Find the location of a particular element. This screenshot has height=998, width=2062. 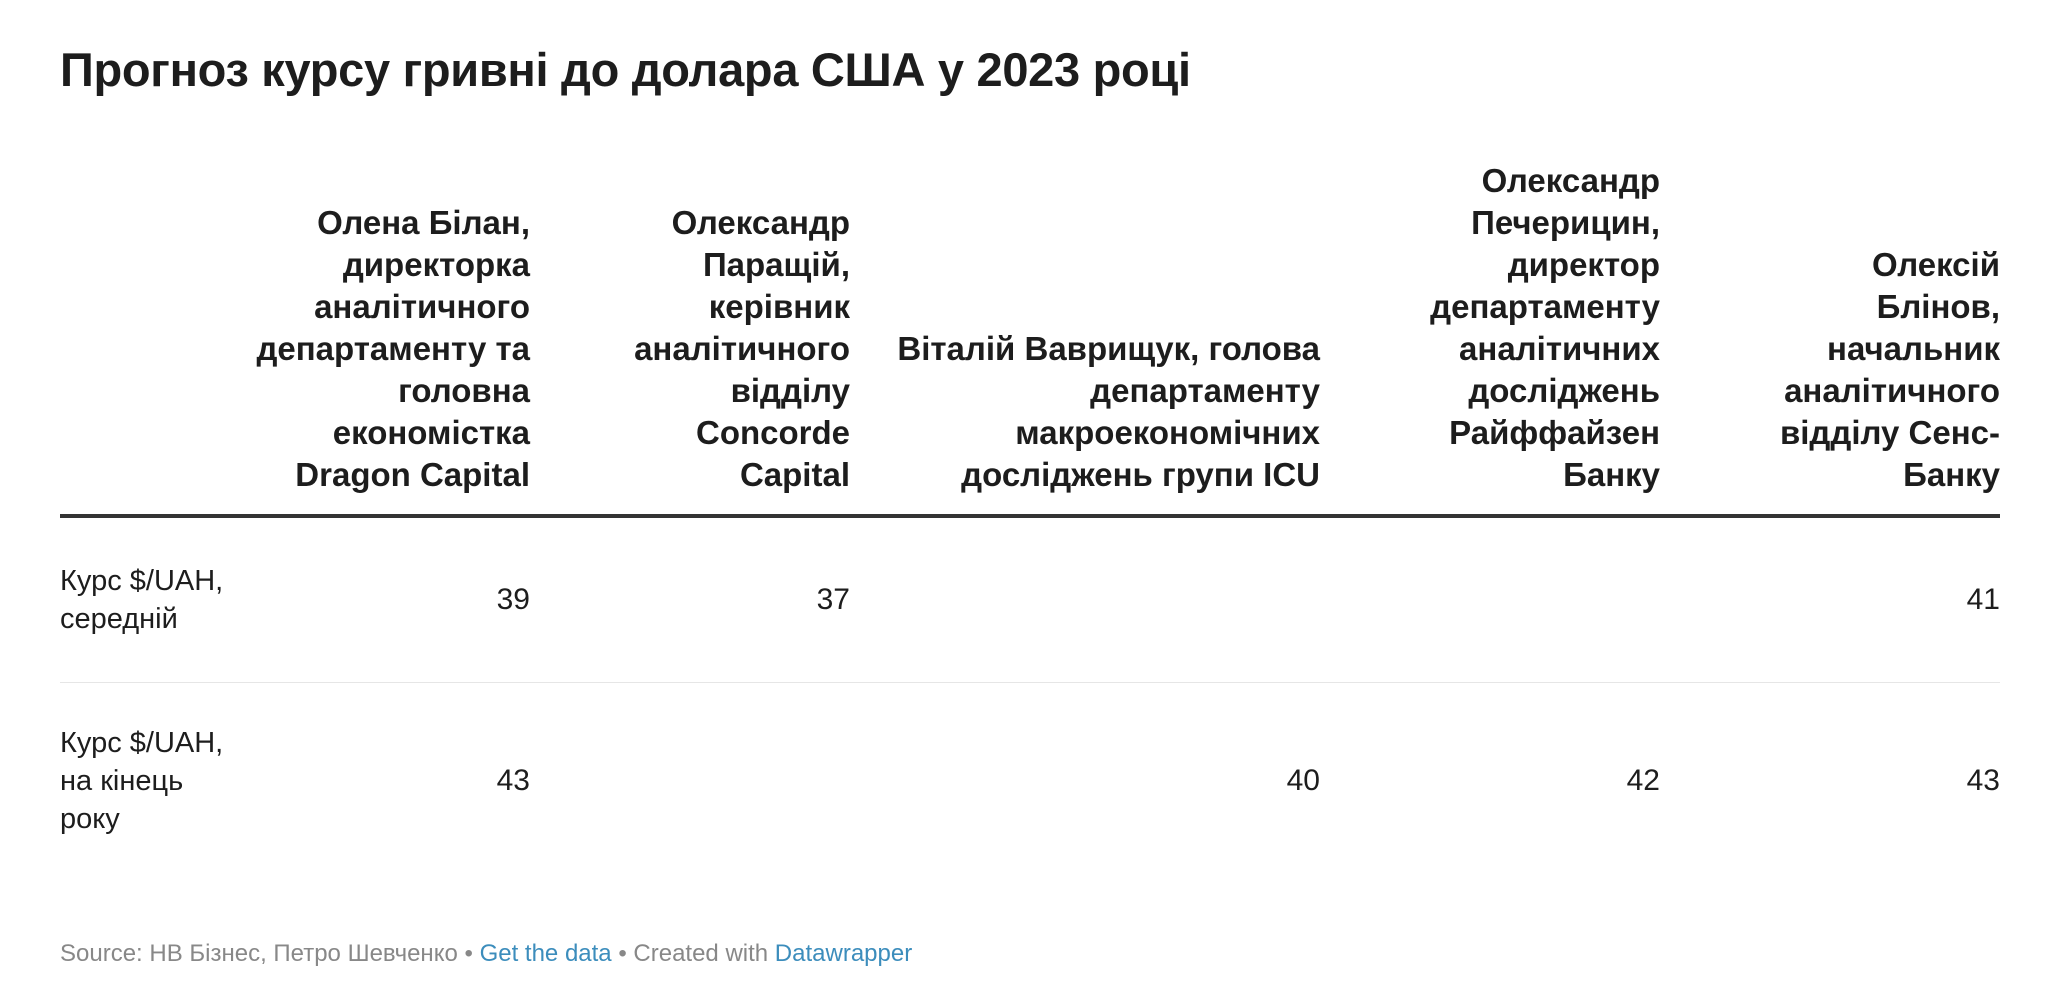

table-cell: 40 is located at coordinates (1303, 780).